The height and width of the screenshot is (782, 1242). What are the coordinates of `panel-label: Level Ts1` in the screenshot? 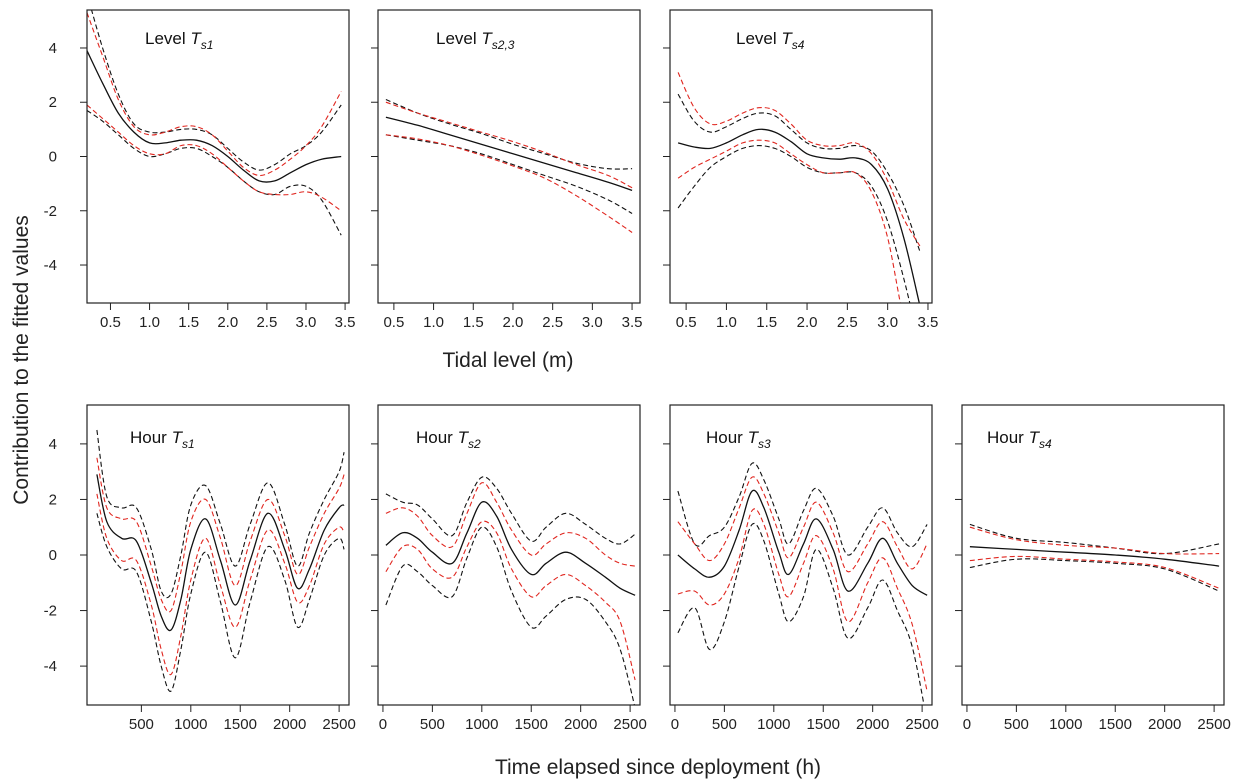 It's located at (179, 40).